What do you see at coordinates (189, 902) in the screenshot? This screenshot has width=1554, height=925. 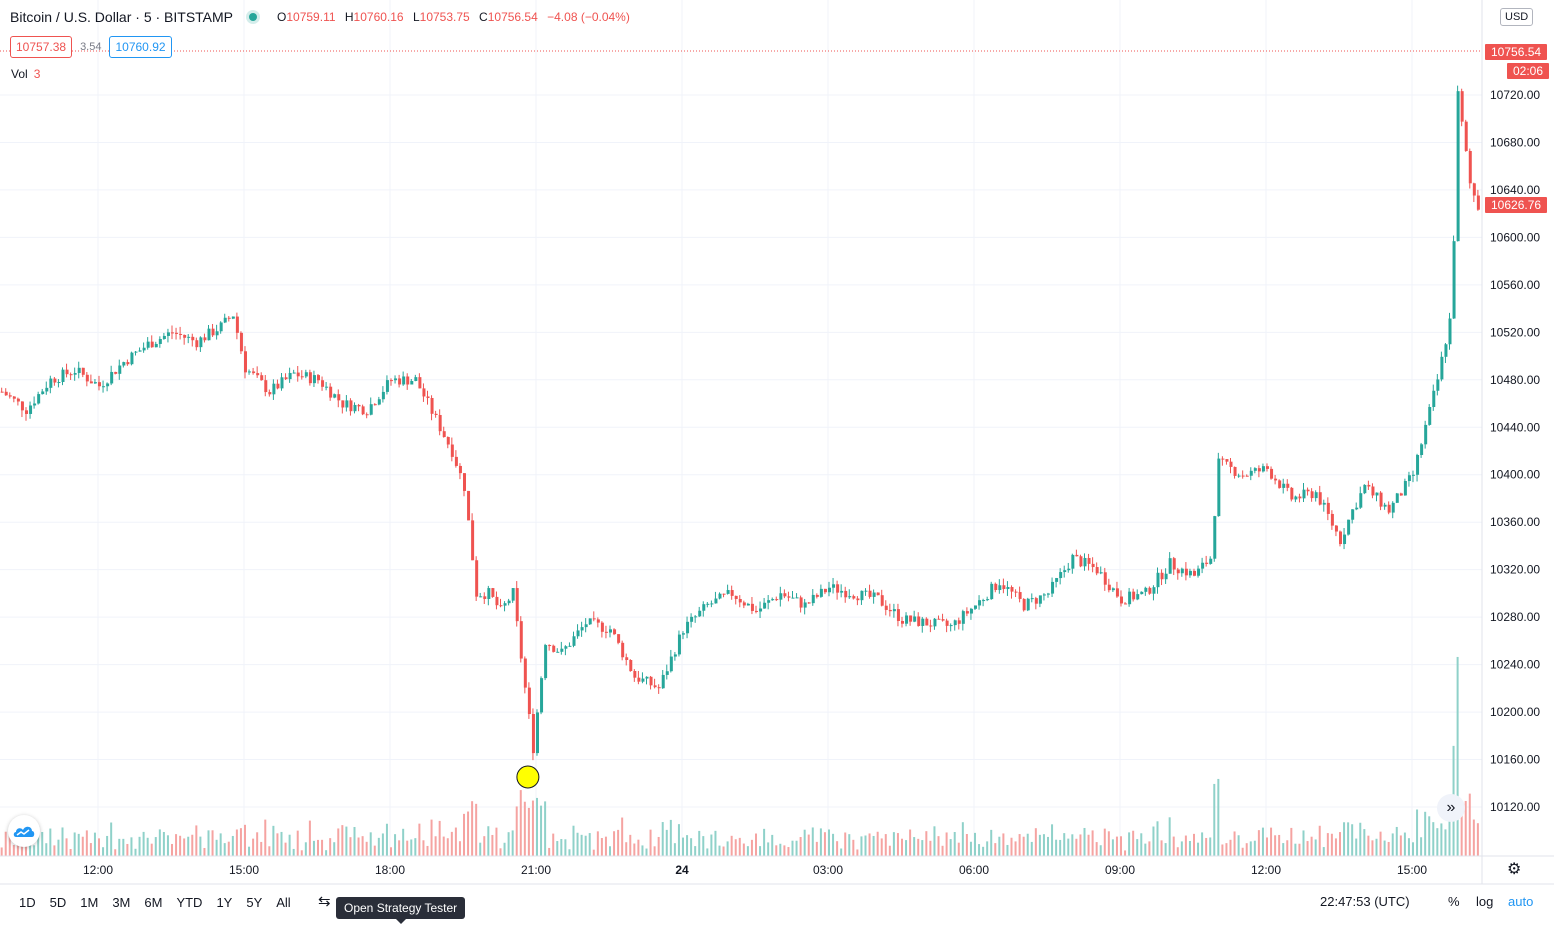 I see `range-ytd: YTD` at bounding box center [189, 902].